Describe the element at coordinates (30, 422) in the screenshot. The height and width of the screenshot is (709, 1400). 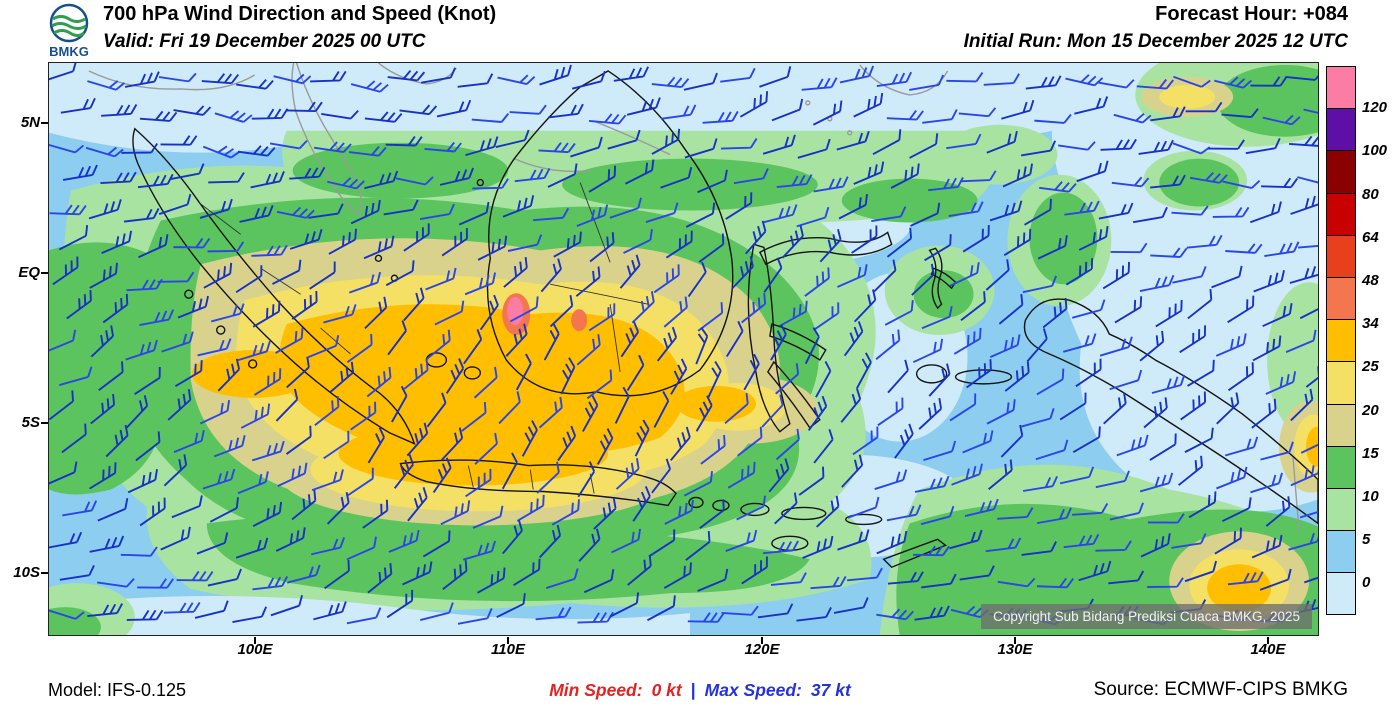
I see `y-axis-label: 5S` at that location.